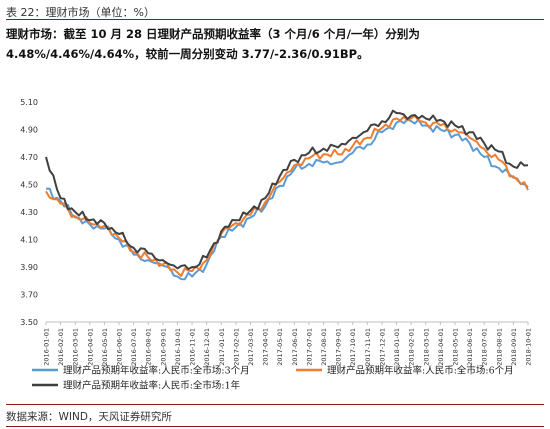 The image size is (550, 429). Describe the element at coordinates (163, 347) in the screenshot. I see `x-tick-label: 2016-09-01` at that location.